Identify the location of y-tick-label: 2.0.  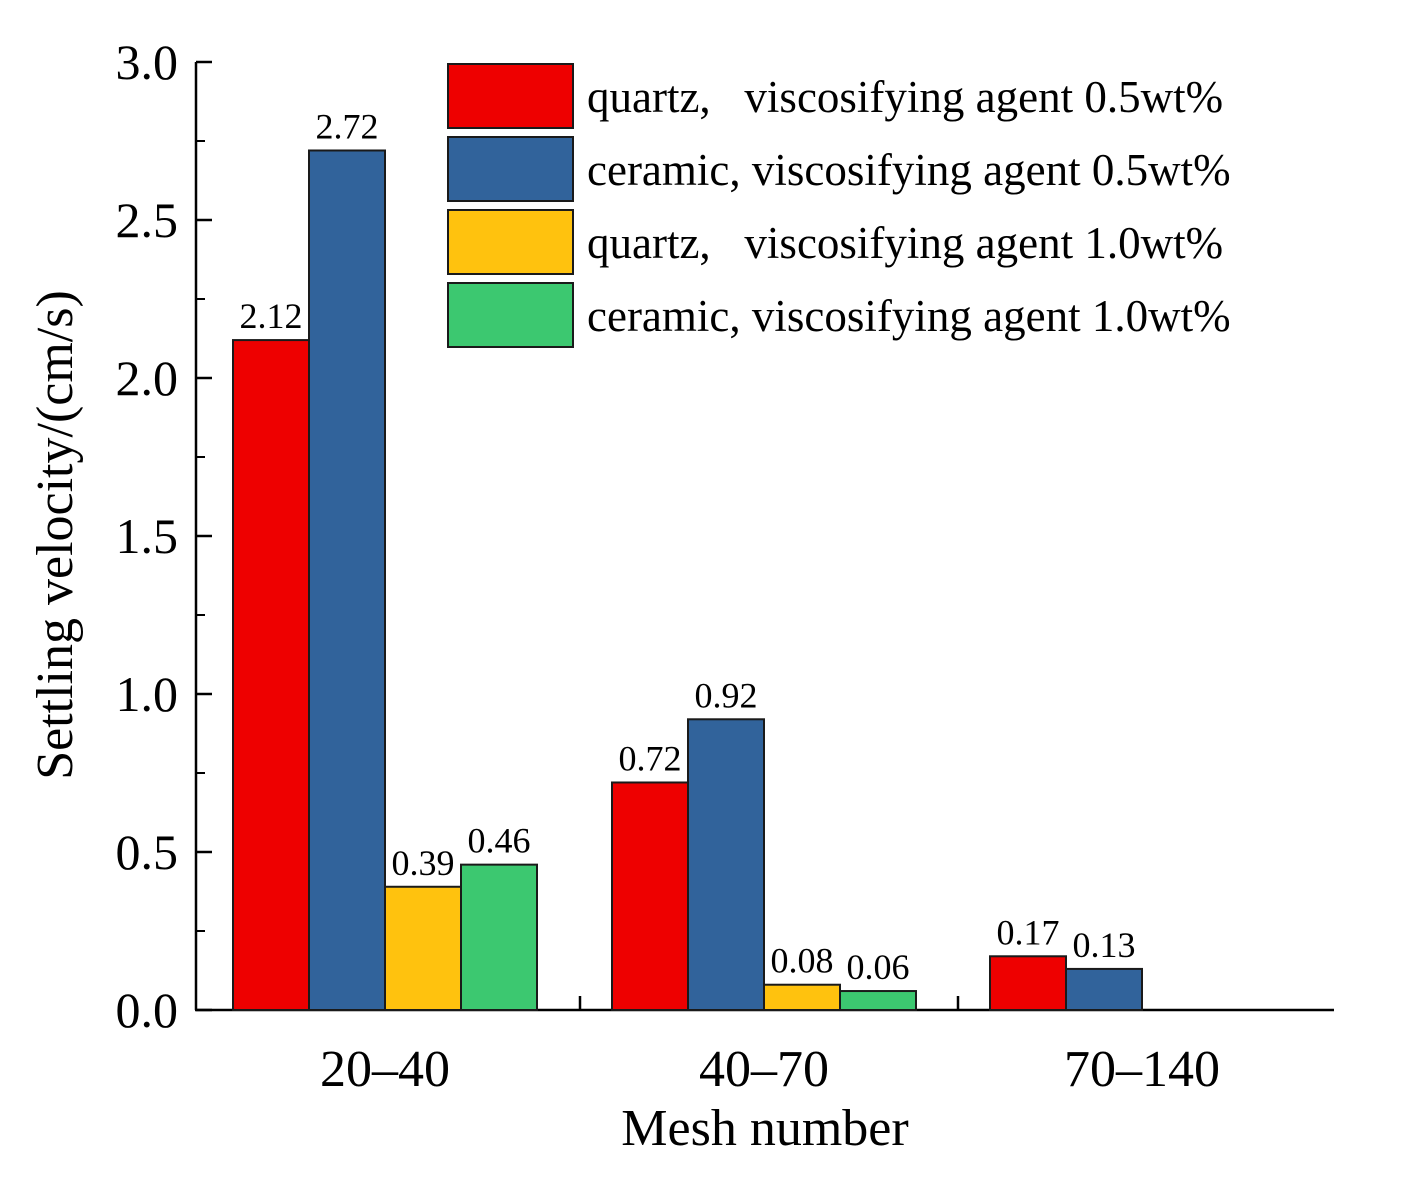
(147, 378).